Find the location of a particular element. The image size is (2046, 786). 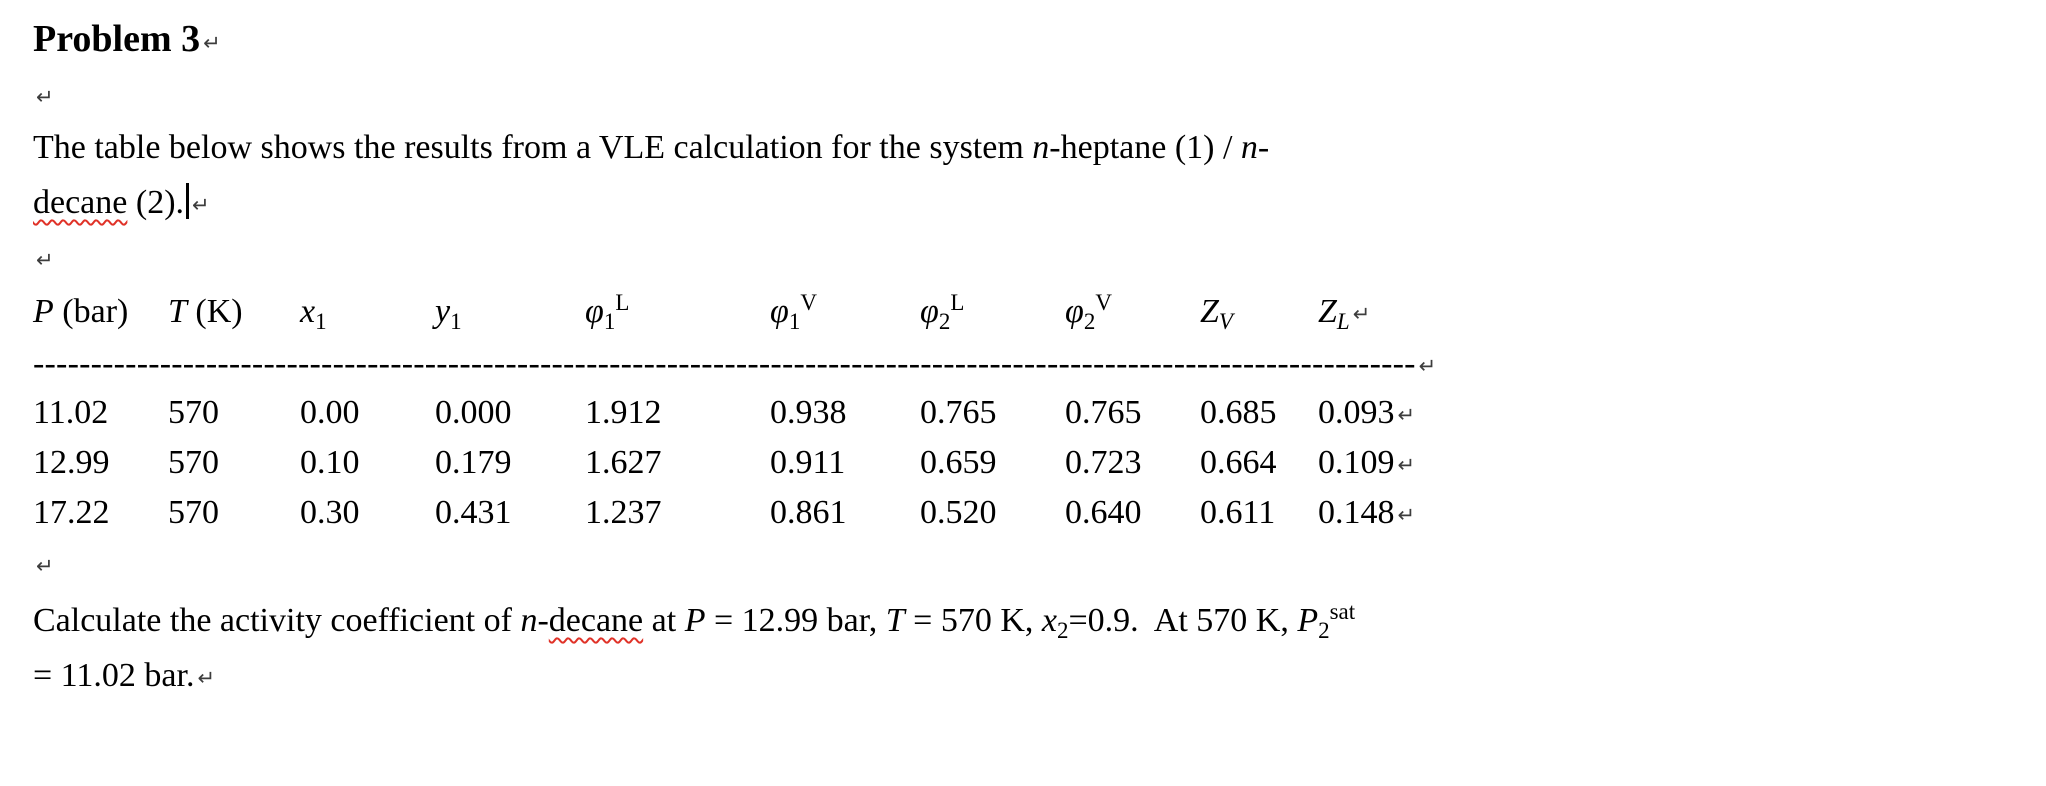

question-text: =0.9. At 570 K, is located at coordinates (1183, 620).